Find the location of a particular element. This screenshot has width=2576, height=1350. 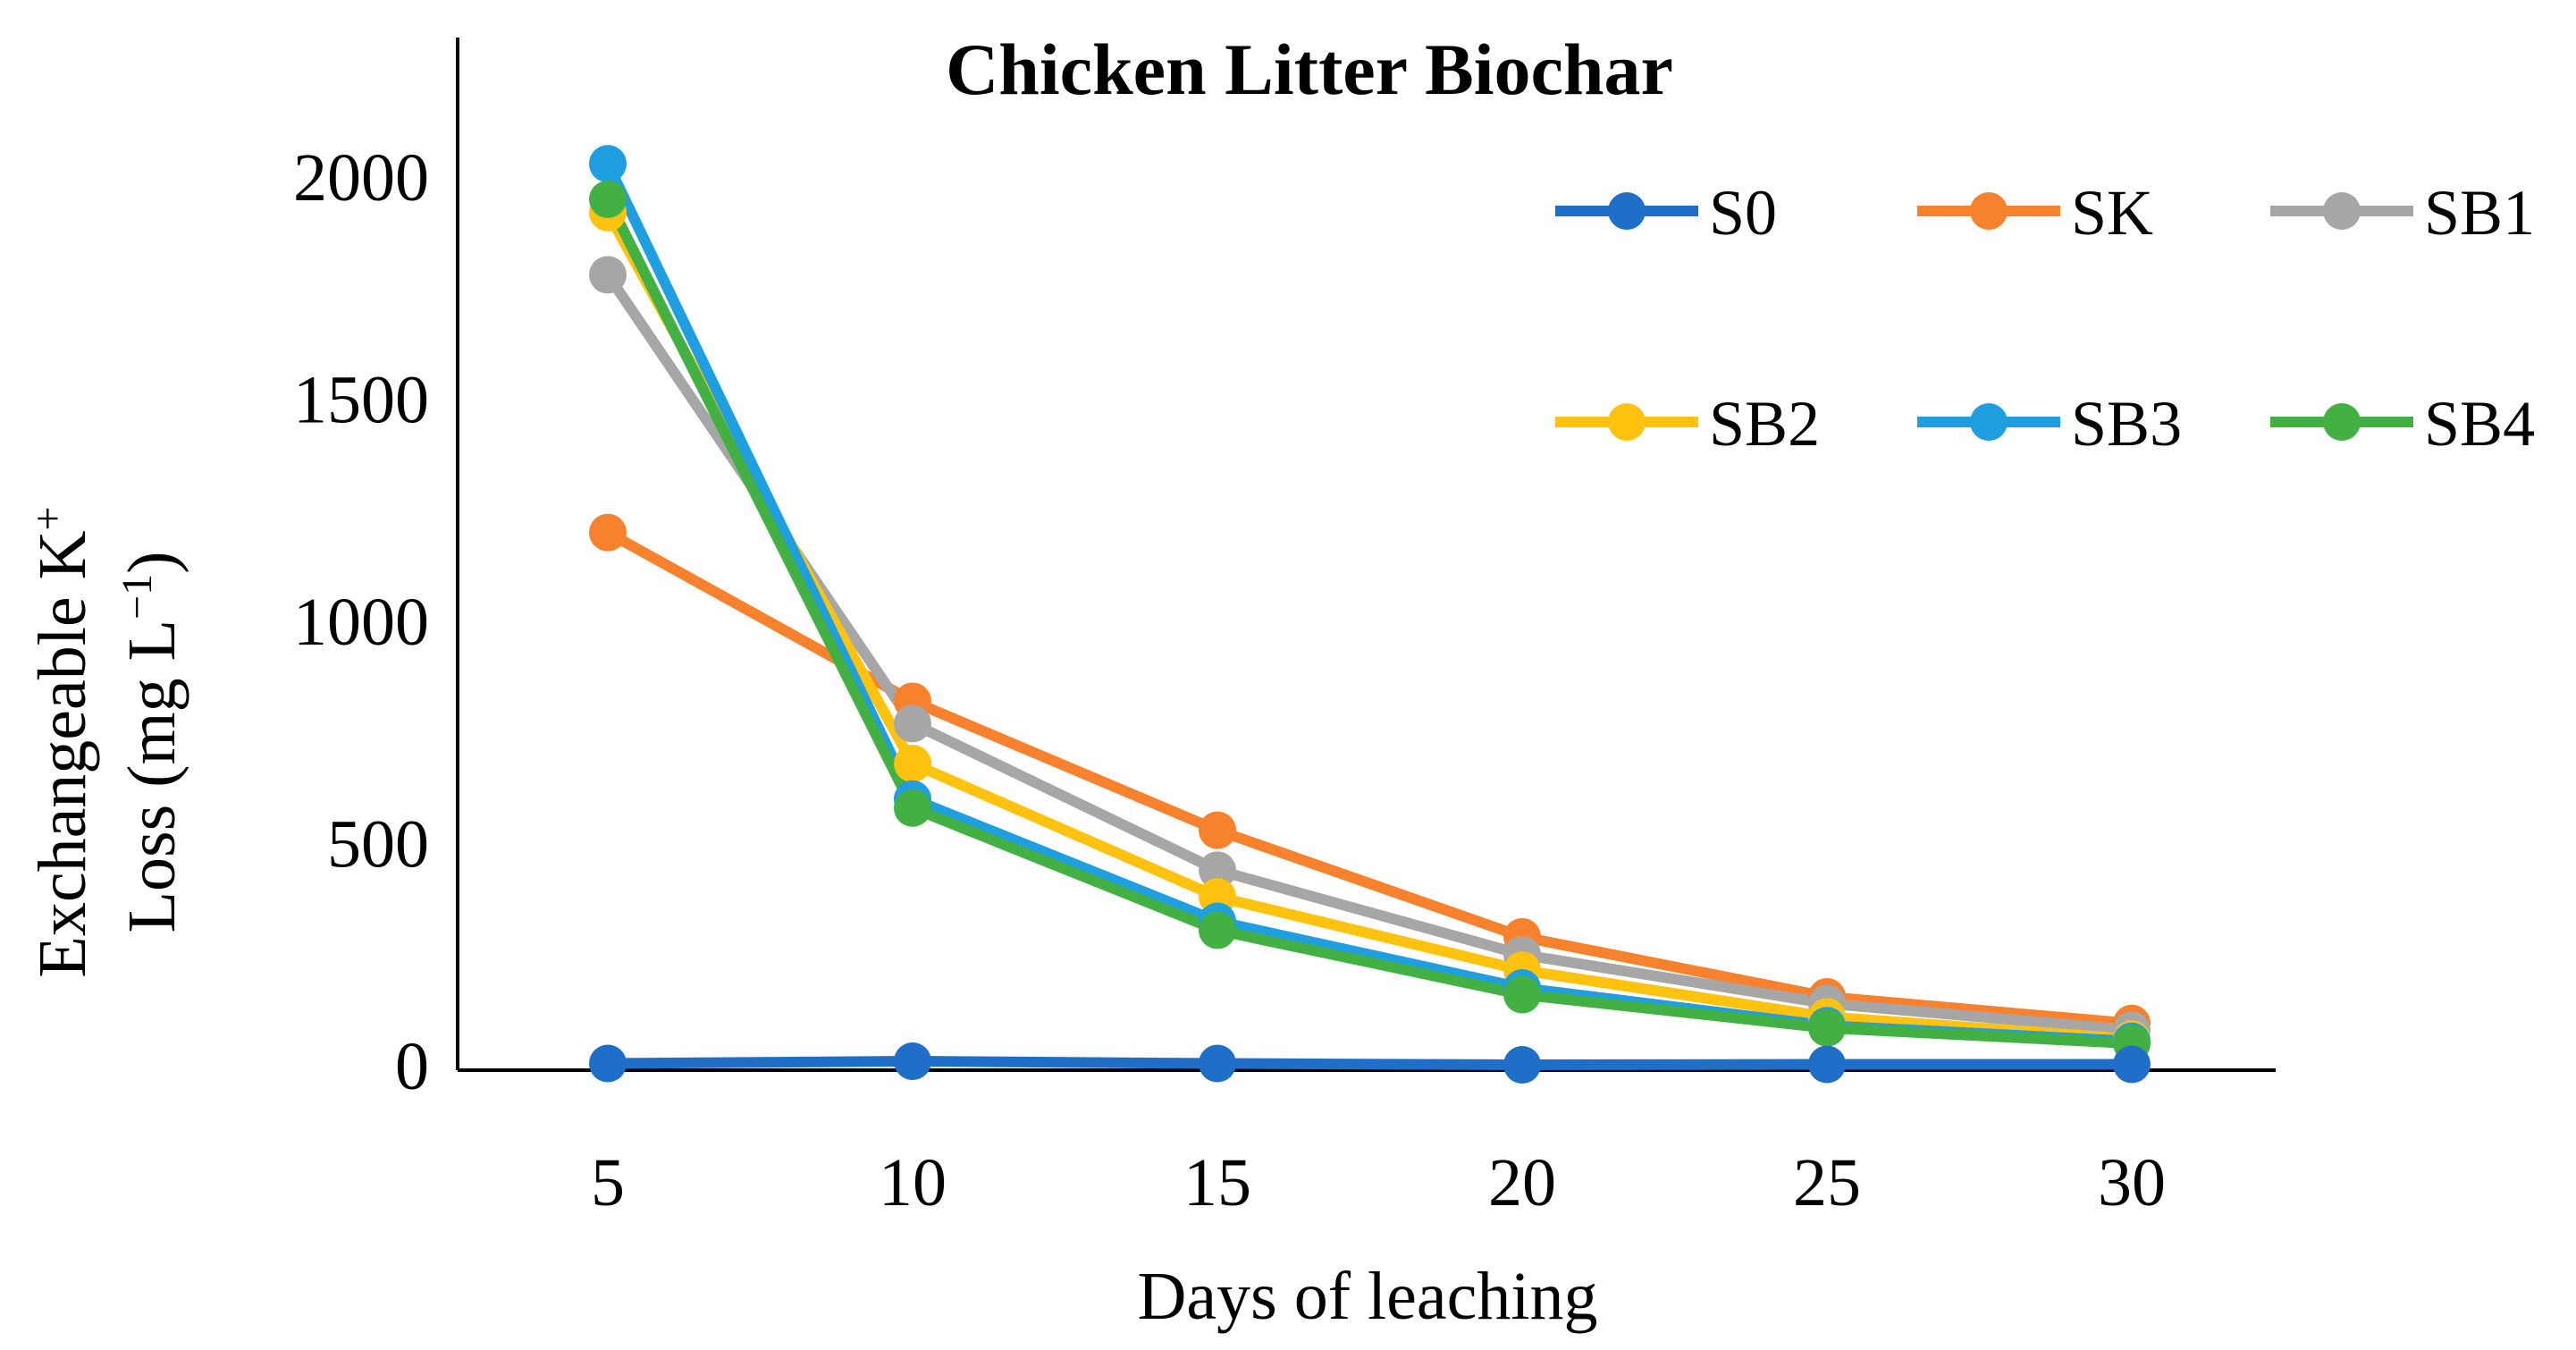

x-tick-label: 10 is located at coordinates (913, 1182).